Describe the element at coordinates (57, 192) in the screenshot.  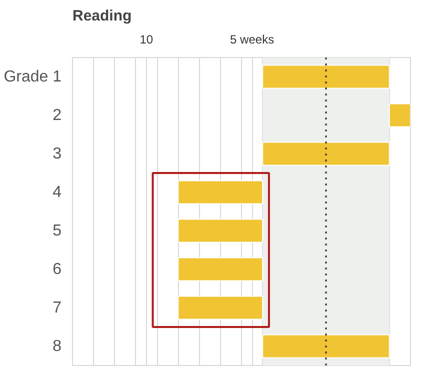
I see `y-tick-label: 4` at that location.